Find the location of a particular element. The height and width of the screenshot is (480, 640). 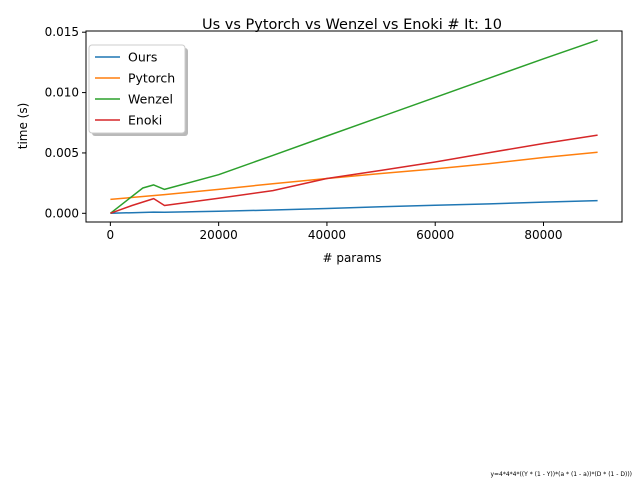

x-tick-label: 40000 is located at coordinates (327, 235).